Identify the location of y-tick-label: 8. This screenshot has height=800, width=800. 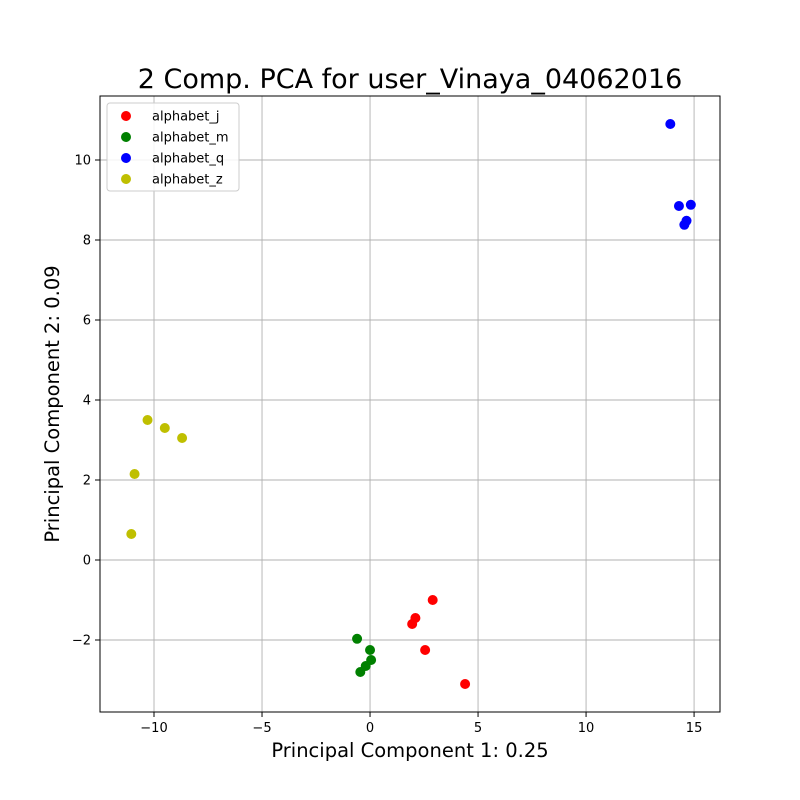
(87, 241).